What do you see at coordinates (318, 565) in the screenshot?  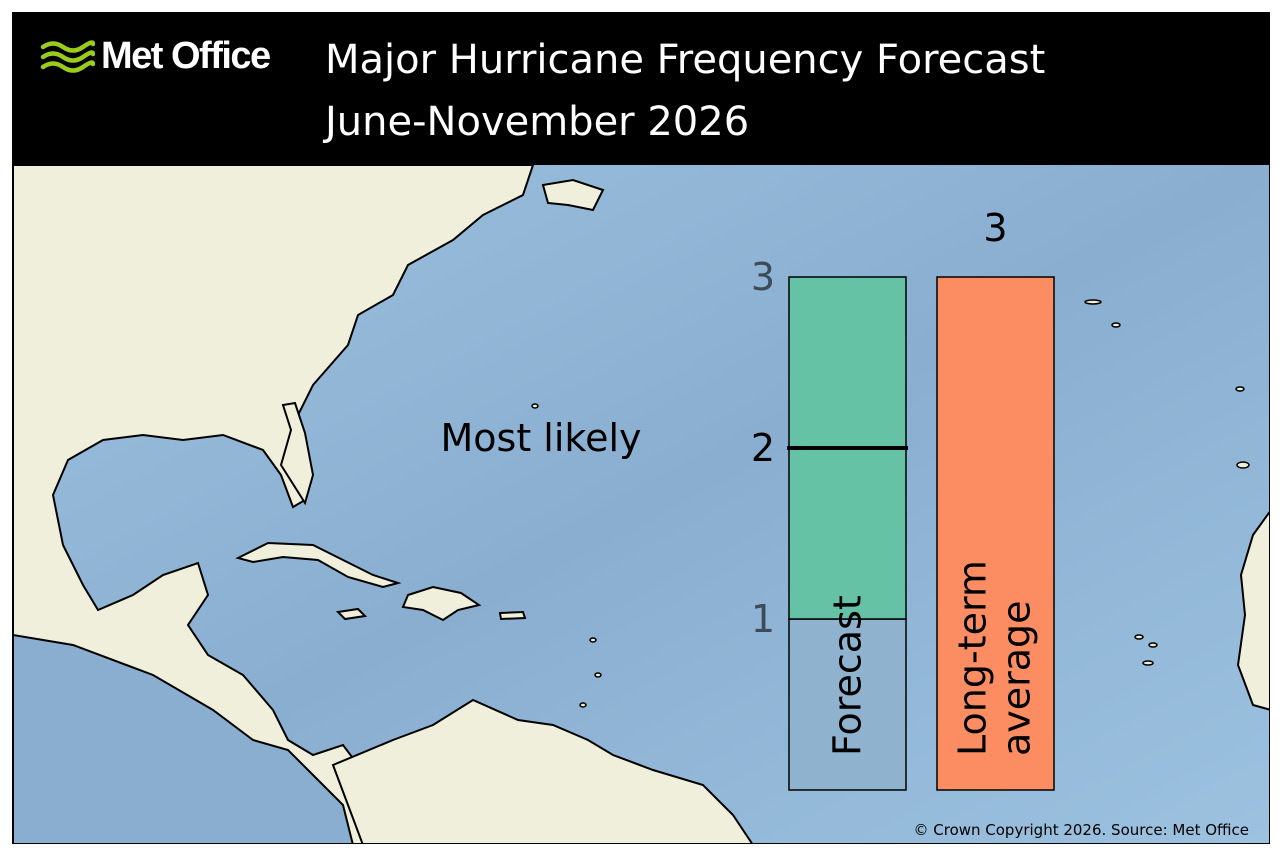 I see `land-cuba` at bounding box center [318, 565].